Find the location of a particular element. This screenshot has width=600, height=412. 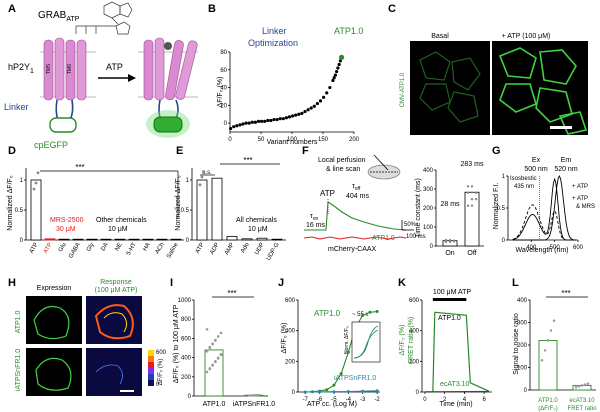

g-ex-2: 500 nm is located at coordinates (536, 169).